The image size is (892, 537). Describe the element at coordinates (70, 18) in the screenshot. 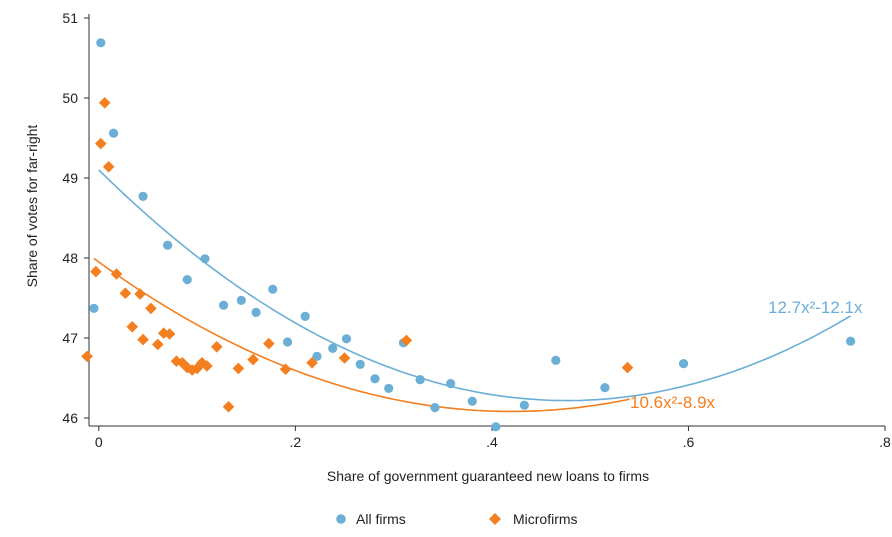

I see `y-tick-label: 51` at that location.